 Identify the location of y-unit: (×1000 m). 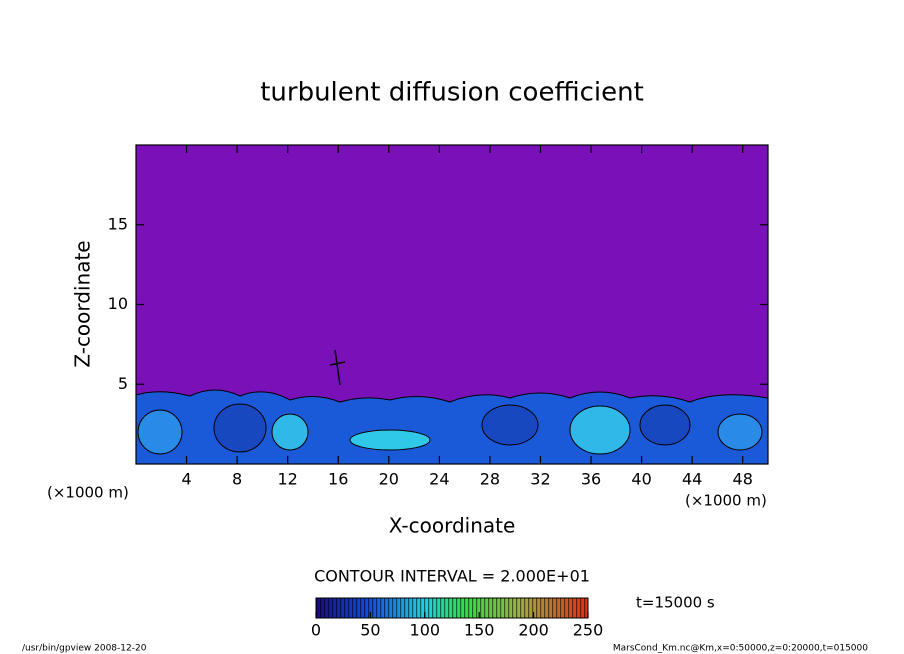
(88, 493).